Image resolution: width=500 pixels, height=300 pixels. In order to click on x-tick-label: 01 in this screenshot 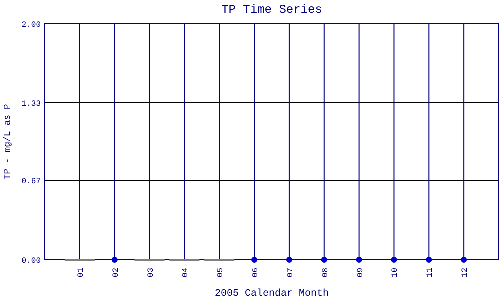, I will do `click(81, 273)`.